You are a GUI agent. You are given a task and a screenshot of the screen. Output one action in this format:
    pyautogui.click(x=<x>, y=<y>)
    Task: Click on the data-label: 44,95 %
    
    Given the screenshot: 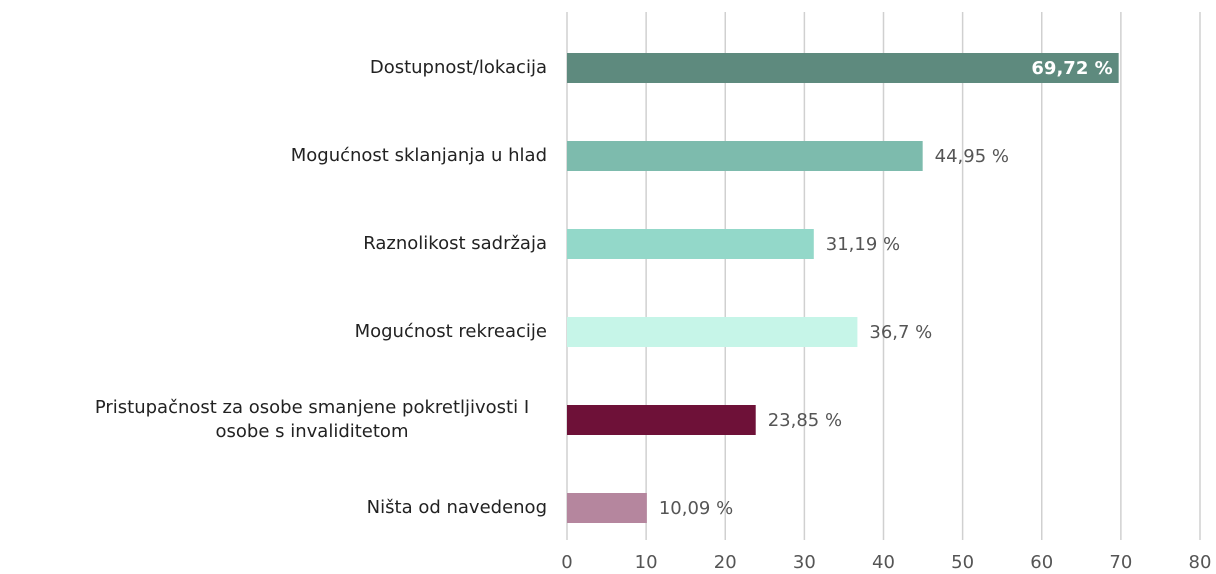 What is the action you would take?
    pyautogui.click(x=972, y=156)
    